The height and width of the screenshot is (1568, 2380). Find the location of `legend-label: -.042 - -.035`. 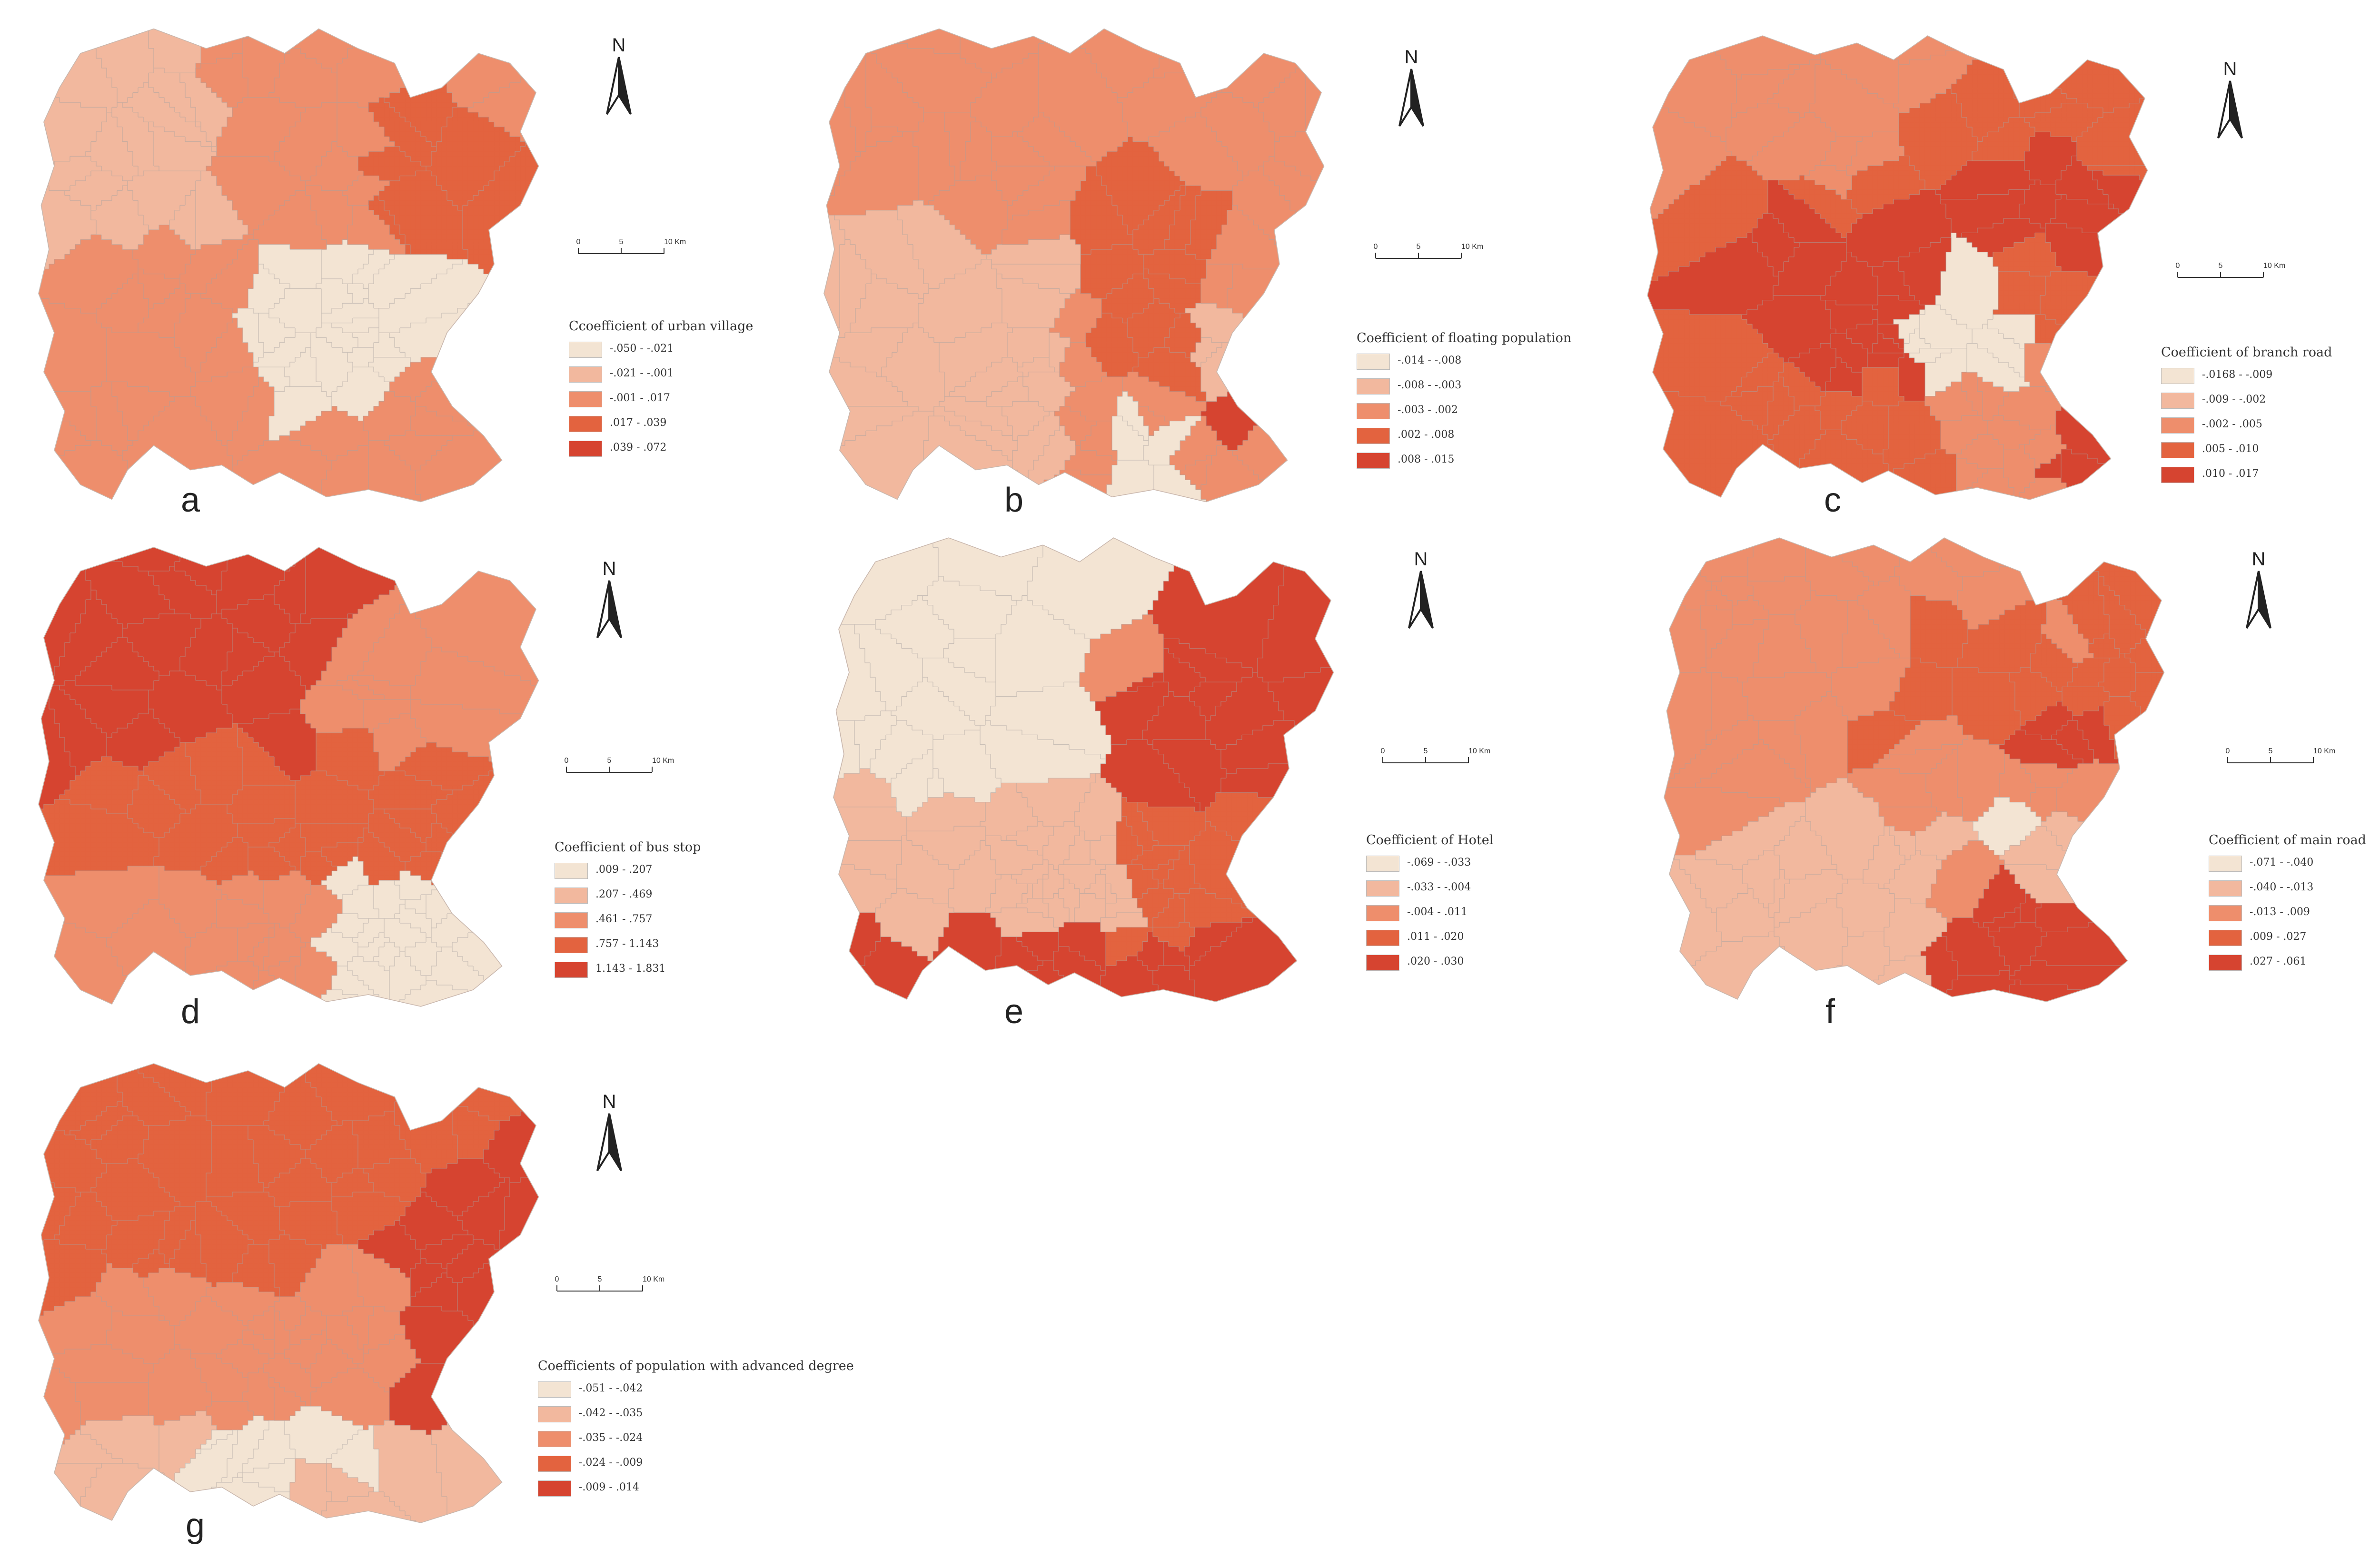

legend-label: -.042 - -.035 is located at coordinates (611, 1413).